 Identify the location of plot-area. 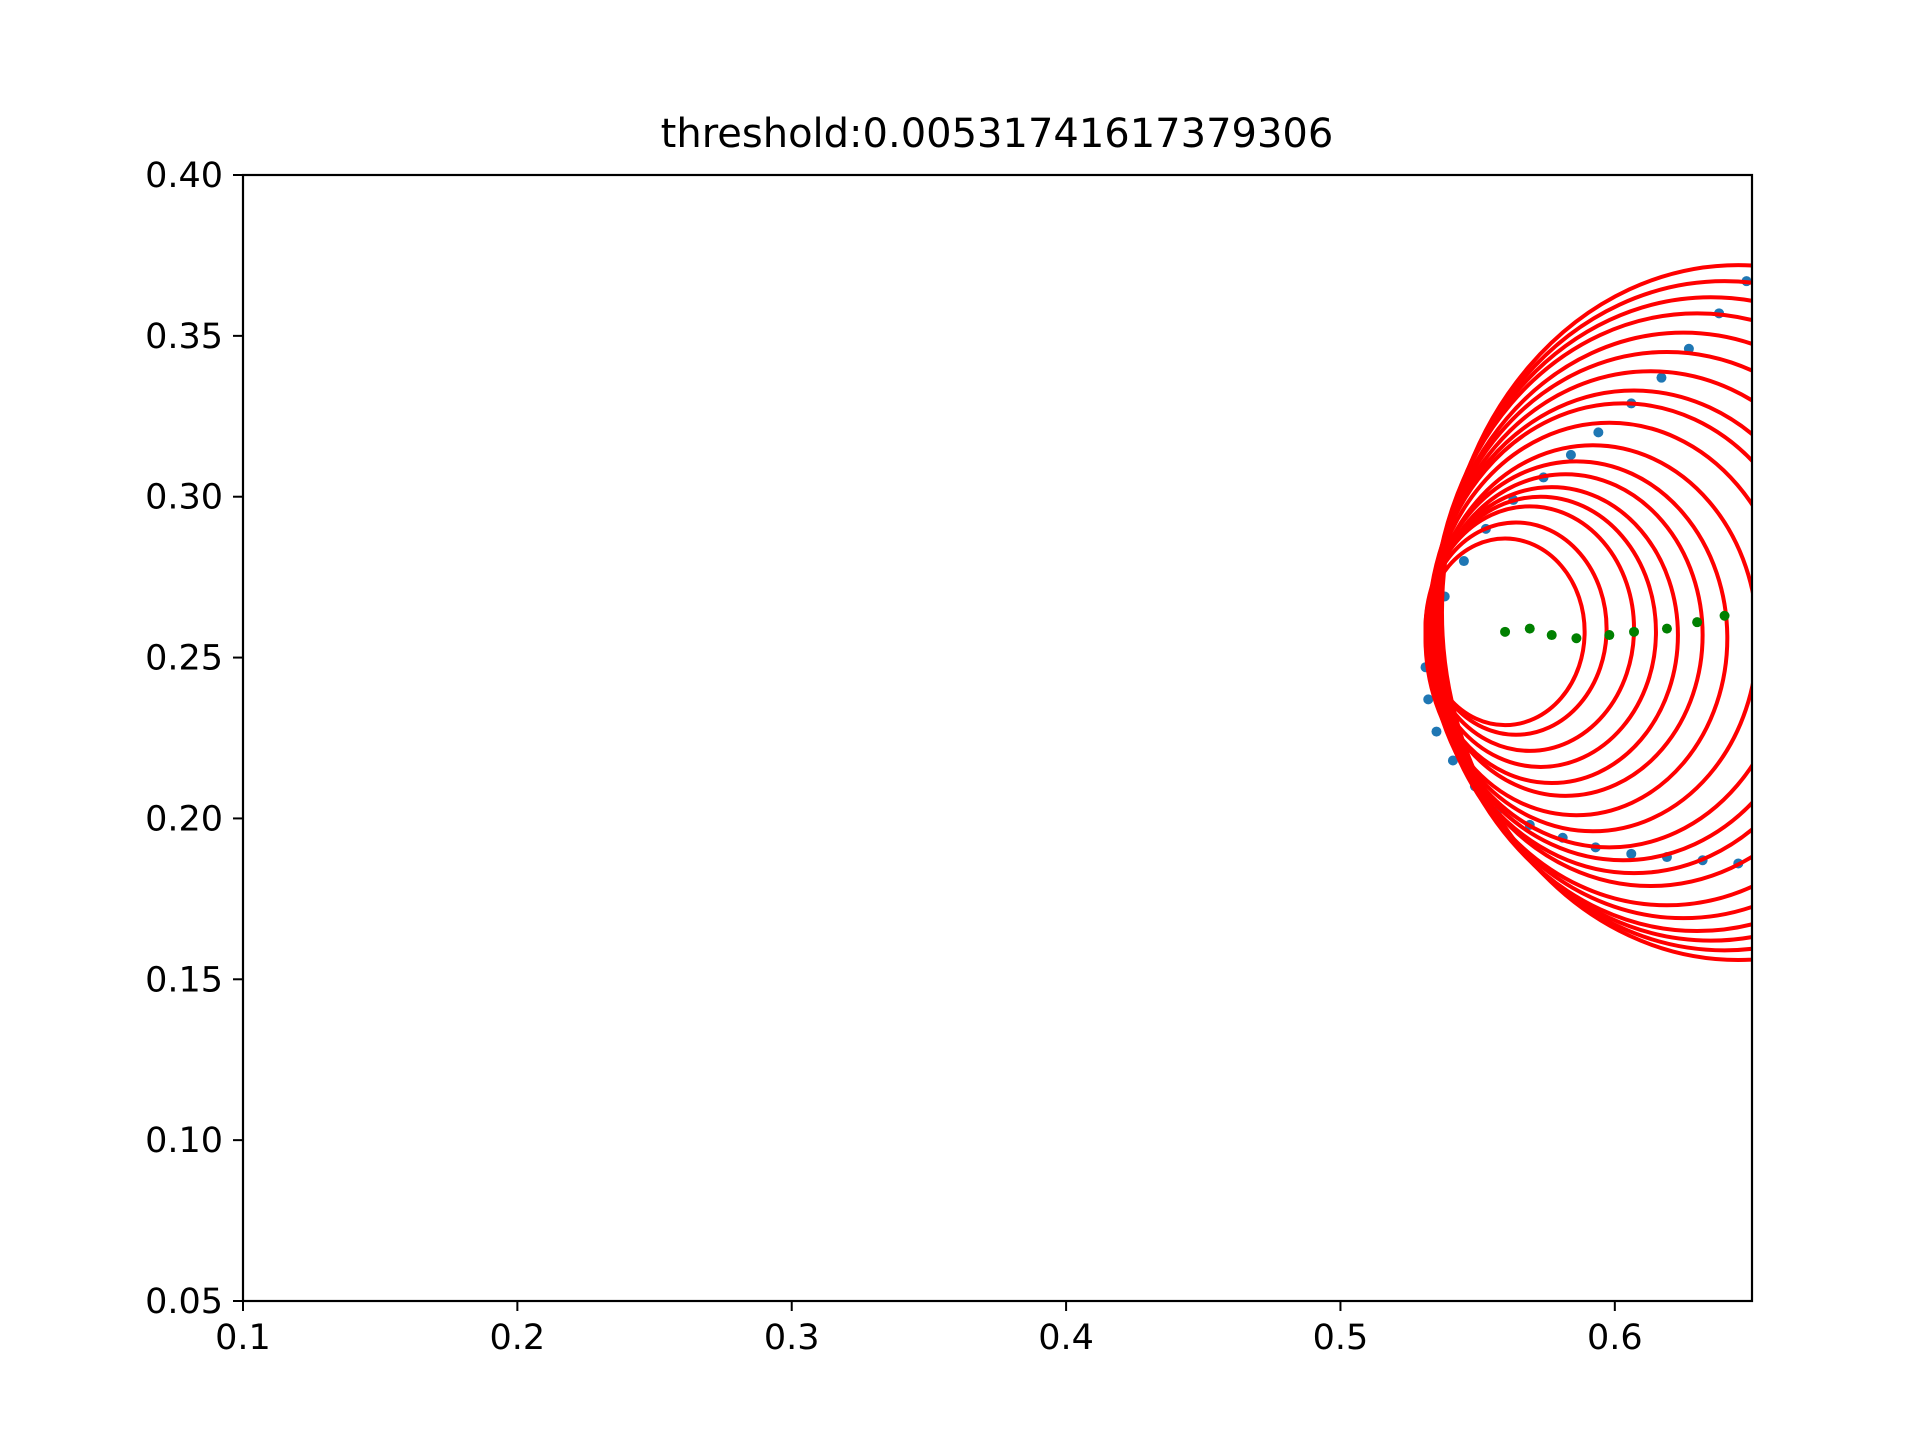
(1586, 612).